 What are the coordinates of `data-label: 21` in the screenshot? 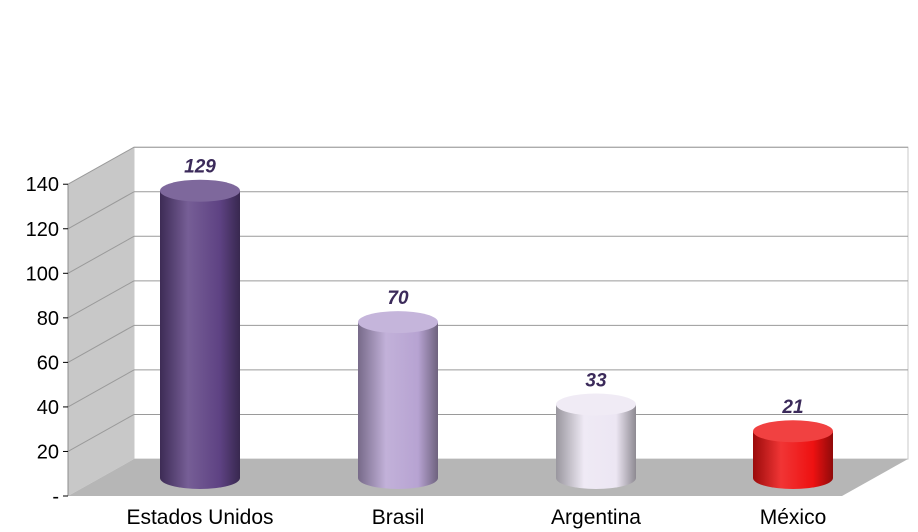 It's located at (792, 407).